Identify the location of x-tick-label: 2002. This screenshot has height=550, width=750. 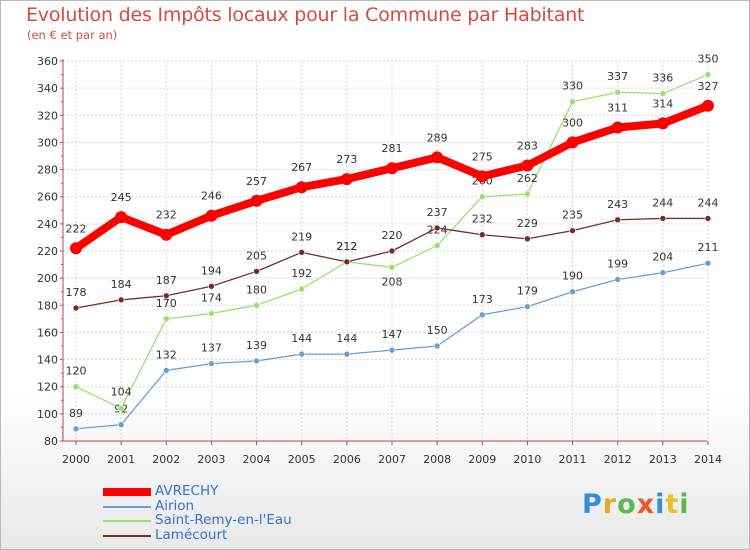
(166, 459).